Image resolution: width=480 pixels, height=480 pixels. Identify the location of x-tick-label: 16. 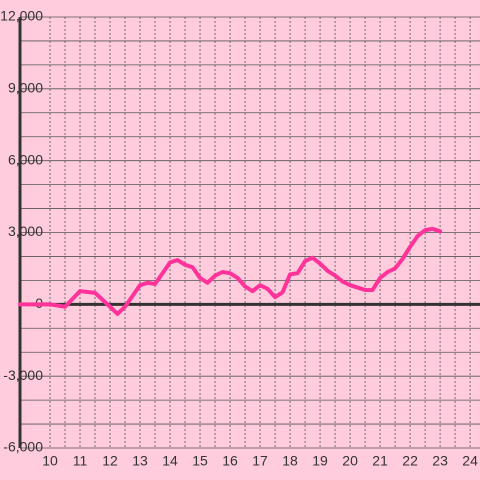
(230, 461).